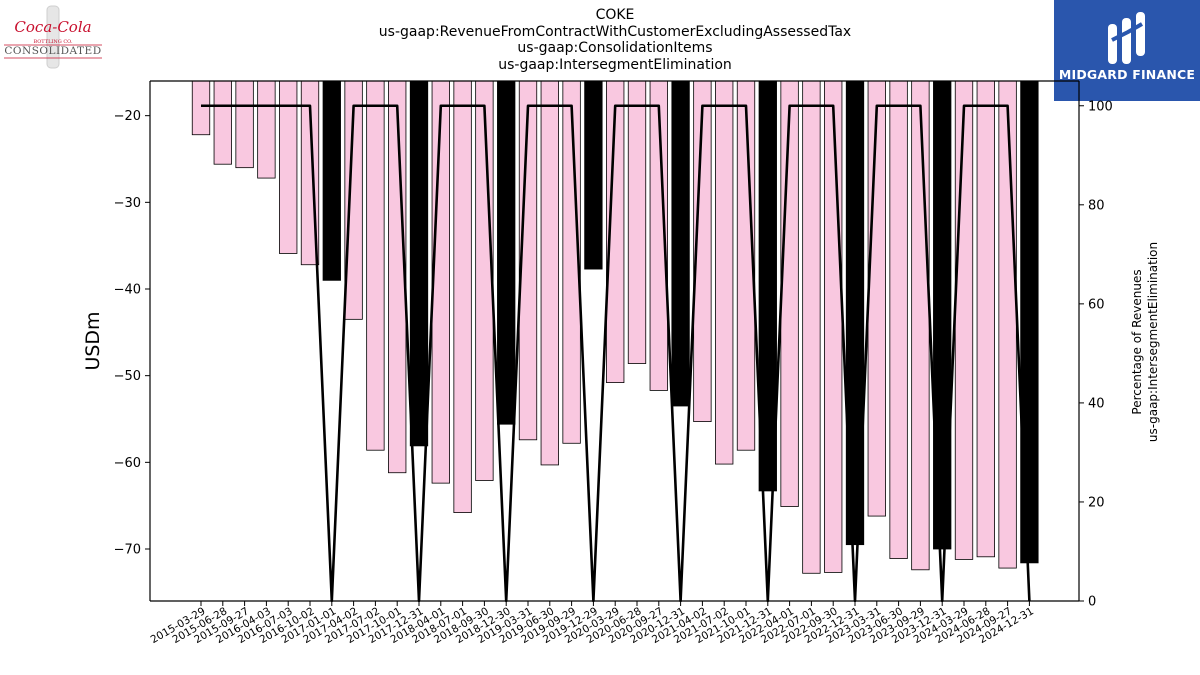 The height and width of the screenshot is (675, 1200). What do you see at coordinates (1096, 304) in the screenshot?
I see `y2-tick-label: 60` at bounding box center [1096, 304].